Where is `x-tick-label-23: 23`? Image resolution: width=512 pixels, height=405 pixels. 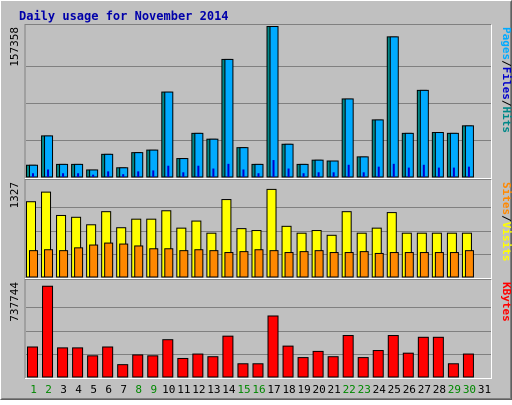
x-tick-label-23: 23 is located at coordinates (364, 389).